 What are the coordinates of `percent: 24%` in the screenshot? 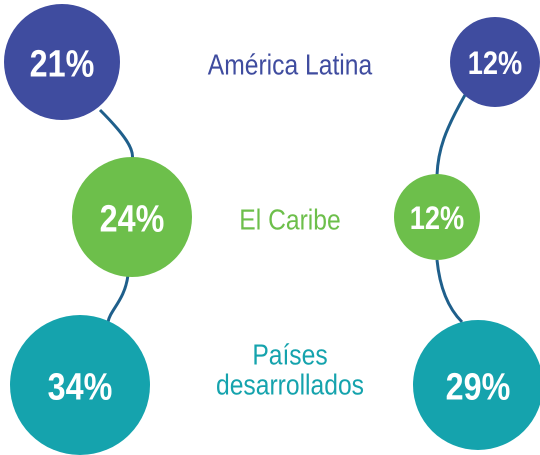 It's located at (132, 219).